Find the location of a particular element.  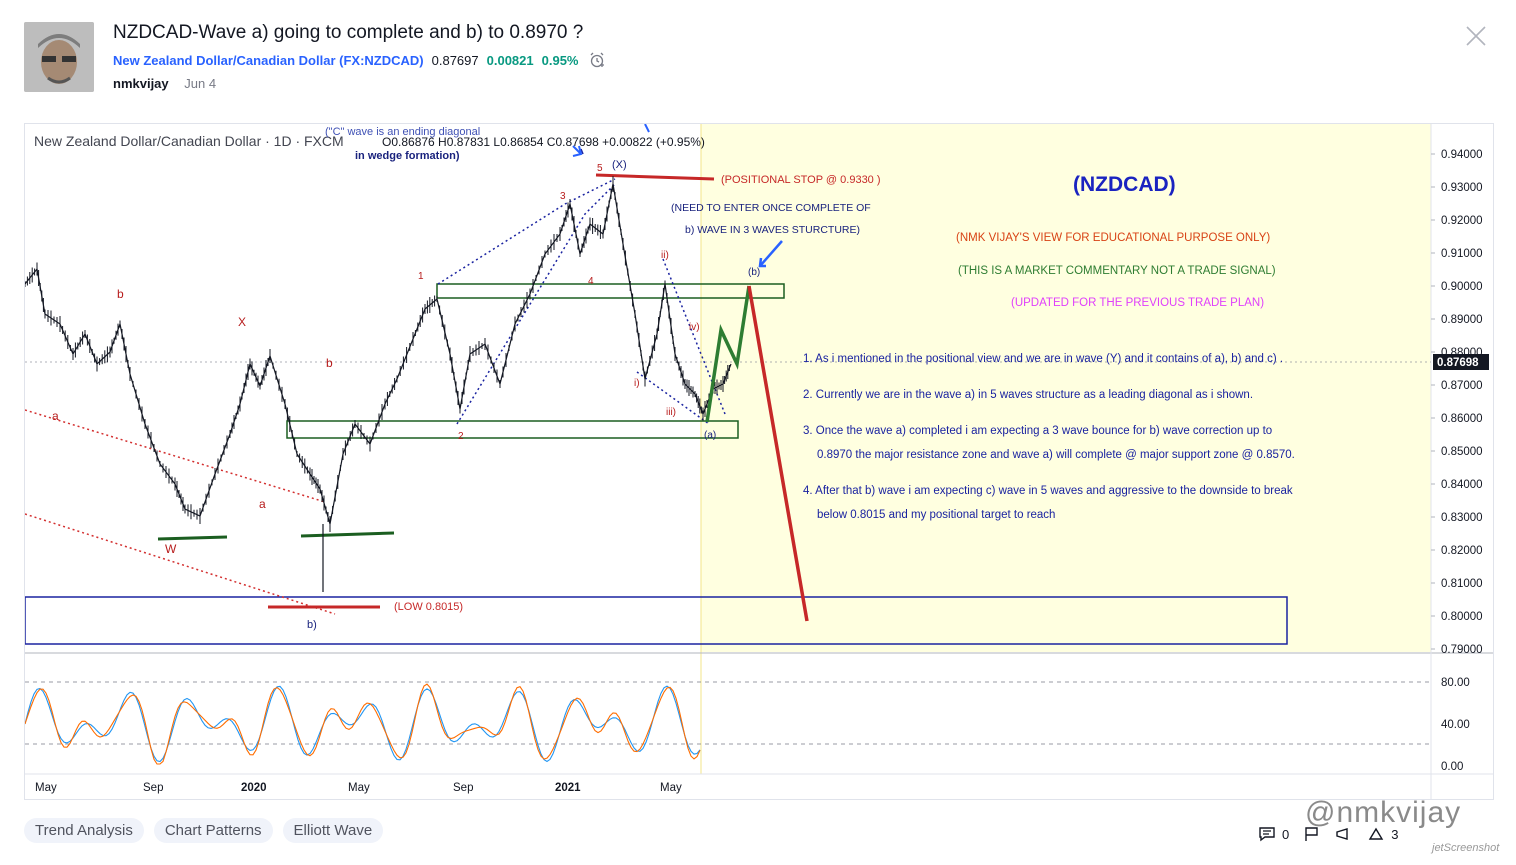

price-tick: 0.93000 is located at coordinates (1462, 188).